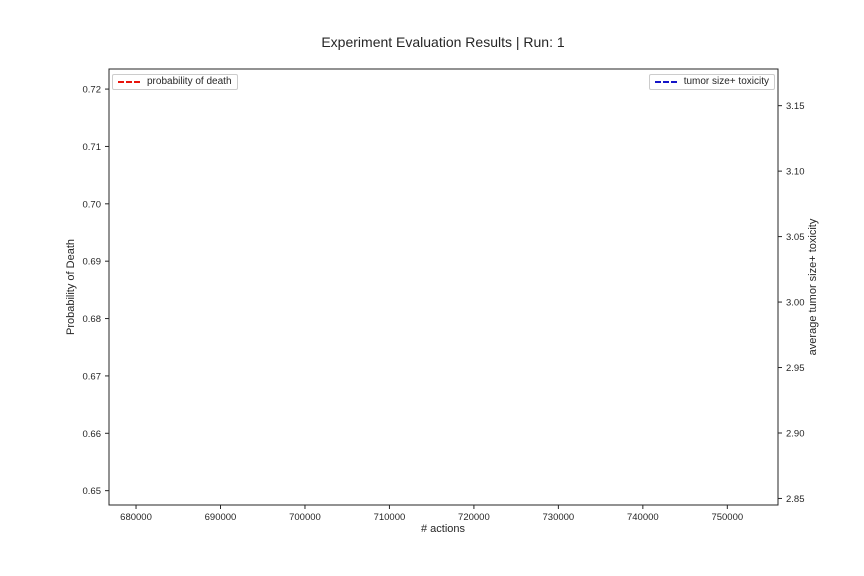 The image size is (864, 576). What do you see at coordinates (643, 517) in the screenshot?
I see `x-tick-label: 740000` at bounding box center [643, 517].